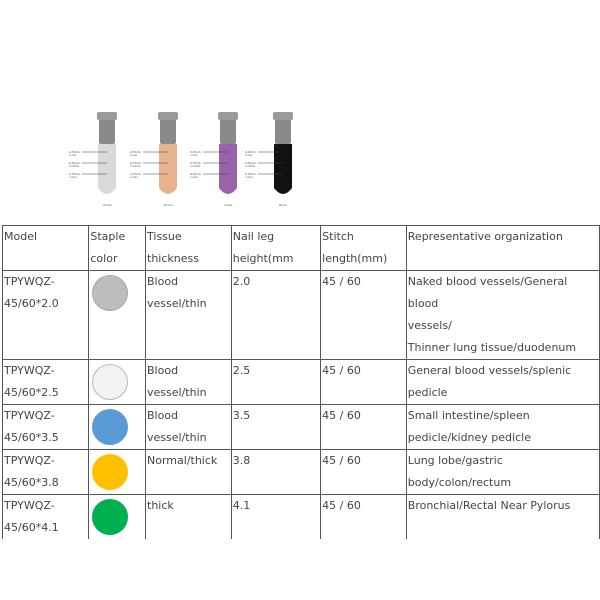  I want to click on measurement-label: 3.5mm, so click(195, 163).